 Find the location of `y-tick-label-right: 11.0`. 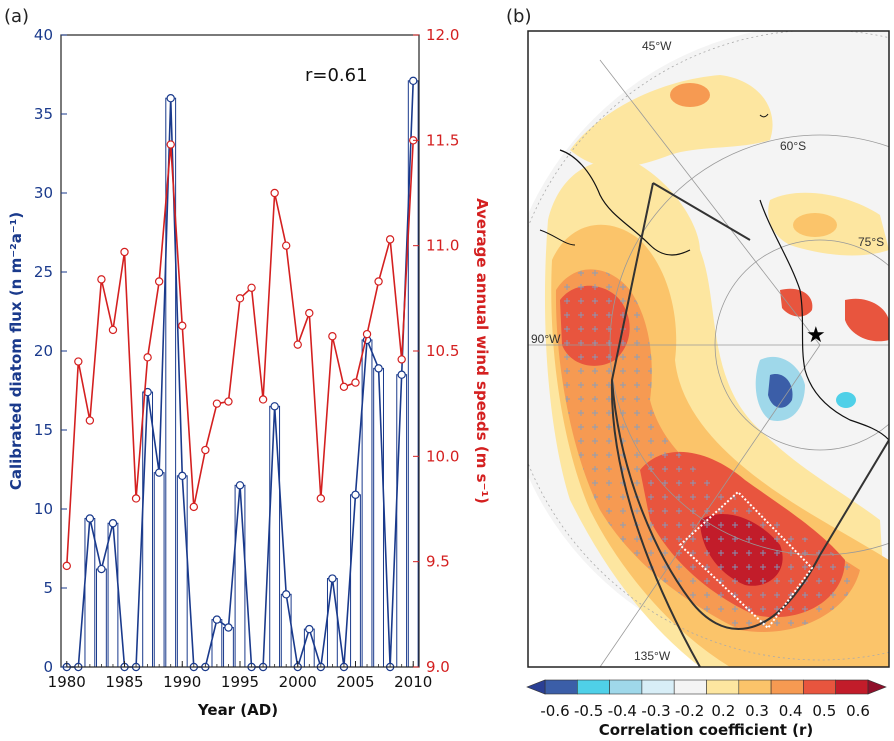

y-tick-label-right: 11.0 is located at coordinates (442, 246).